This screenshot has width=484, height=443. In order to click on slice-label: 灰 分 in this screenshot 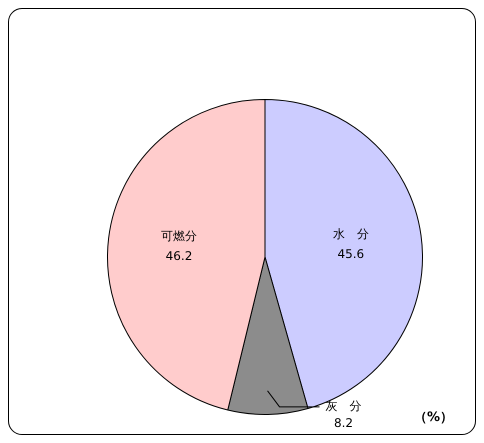, I will do `click(344, 405)`.